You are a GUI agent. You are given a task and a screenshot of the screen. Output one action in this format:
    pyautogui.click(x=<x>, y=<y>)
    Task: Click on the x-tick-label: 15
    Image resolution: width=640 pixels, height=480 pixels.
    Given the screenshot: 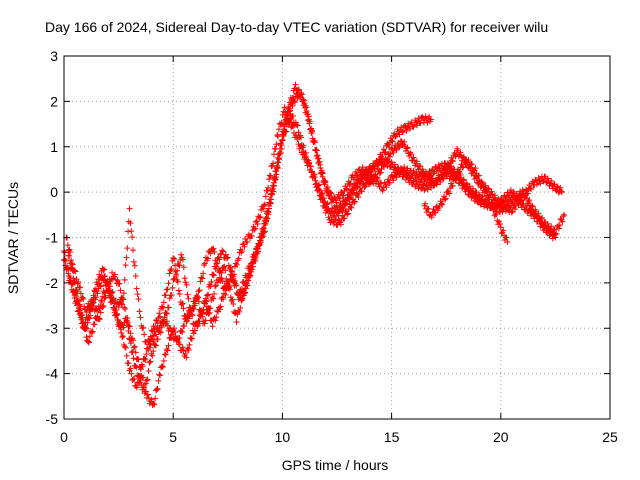 What is the action you would take?
    pyautogui.click(x=392, y=437)
    